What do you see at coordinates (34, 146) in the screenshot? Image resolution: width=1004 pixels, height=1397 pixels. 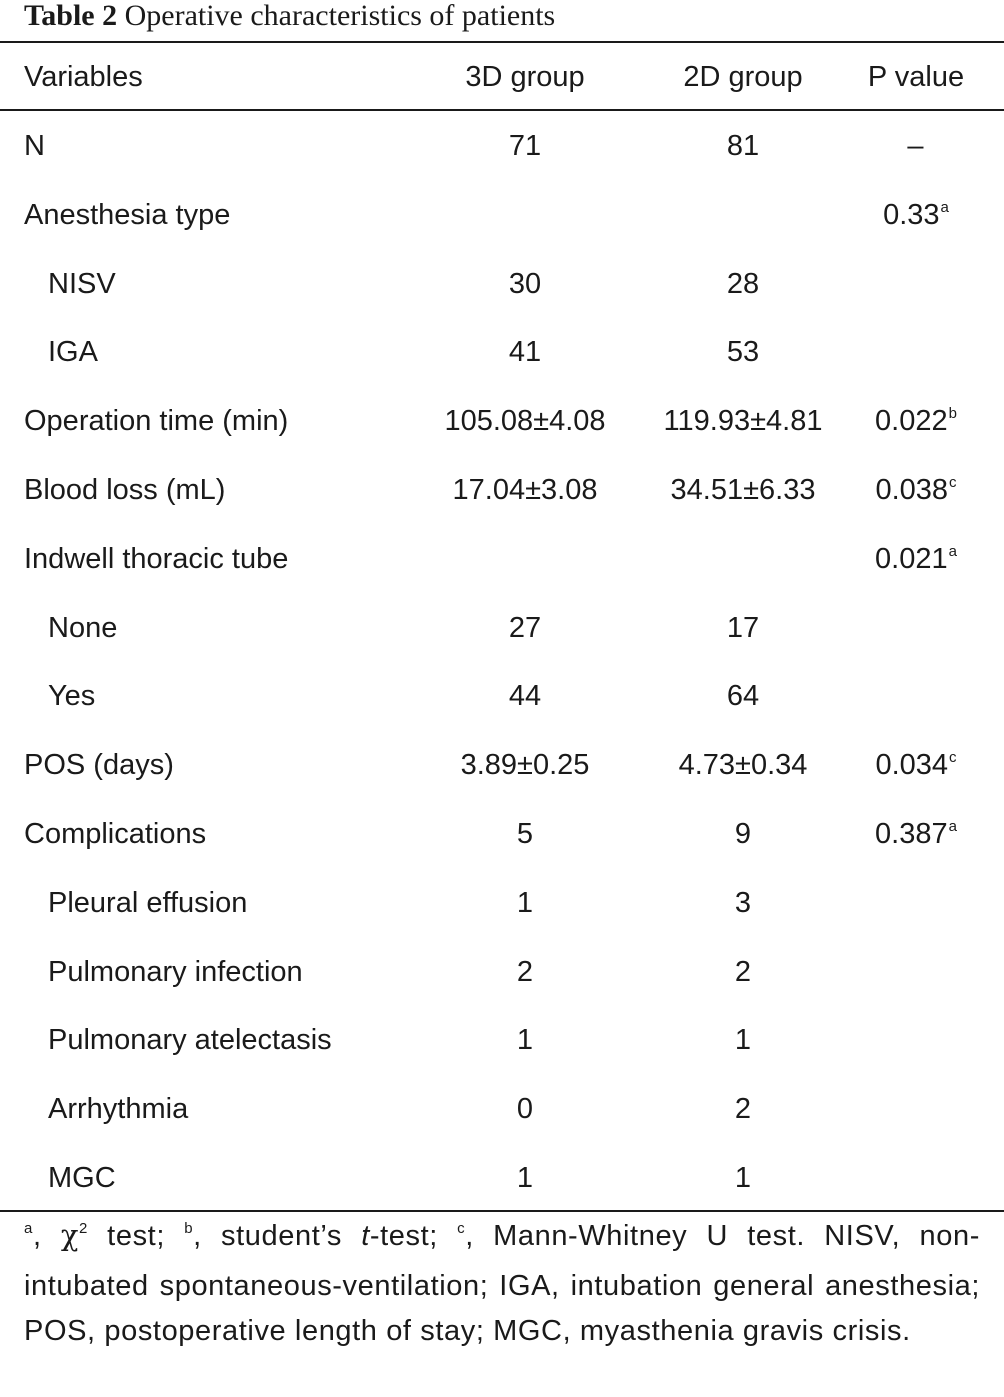 I see `row-variable: N` at bounding box center [34, 146].